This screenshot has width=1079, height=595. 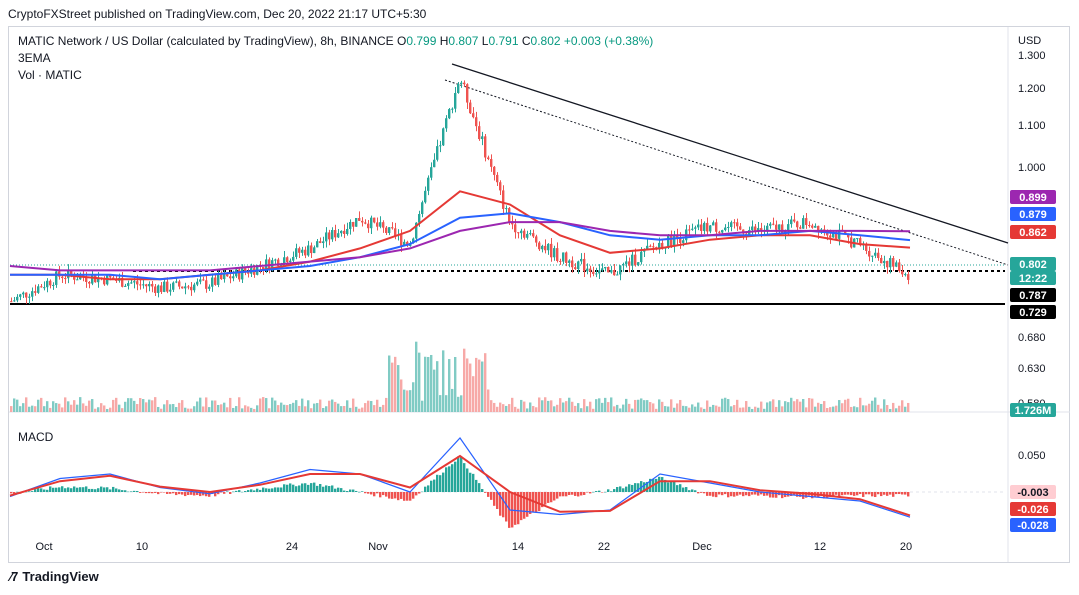 What do you see at coordinates (34, 58) in the screenshot?
I see `ema-legend: 3EMA` at bounding box center [34, 58].